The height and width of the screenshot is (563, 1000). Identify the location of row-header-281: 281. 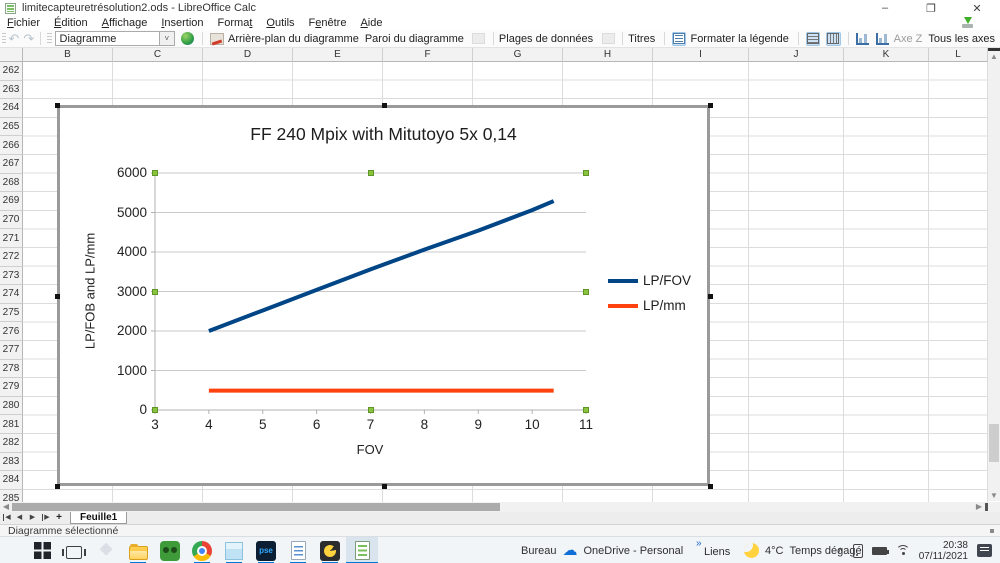
(11, 424).